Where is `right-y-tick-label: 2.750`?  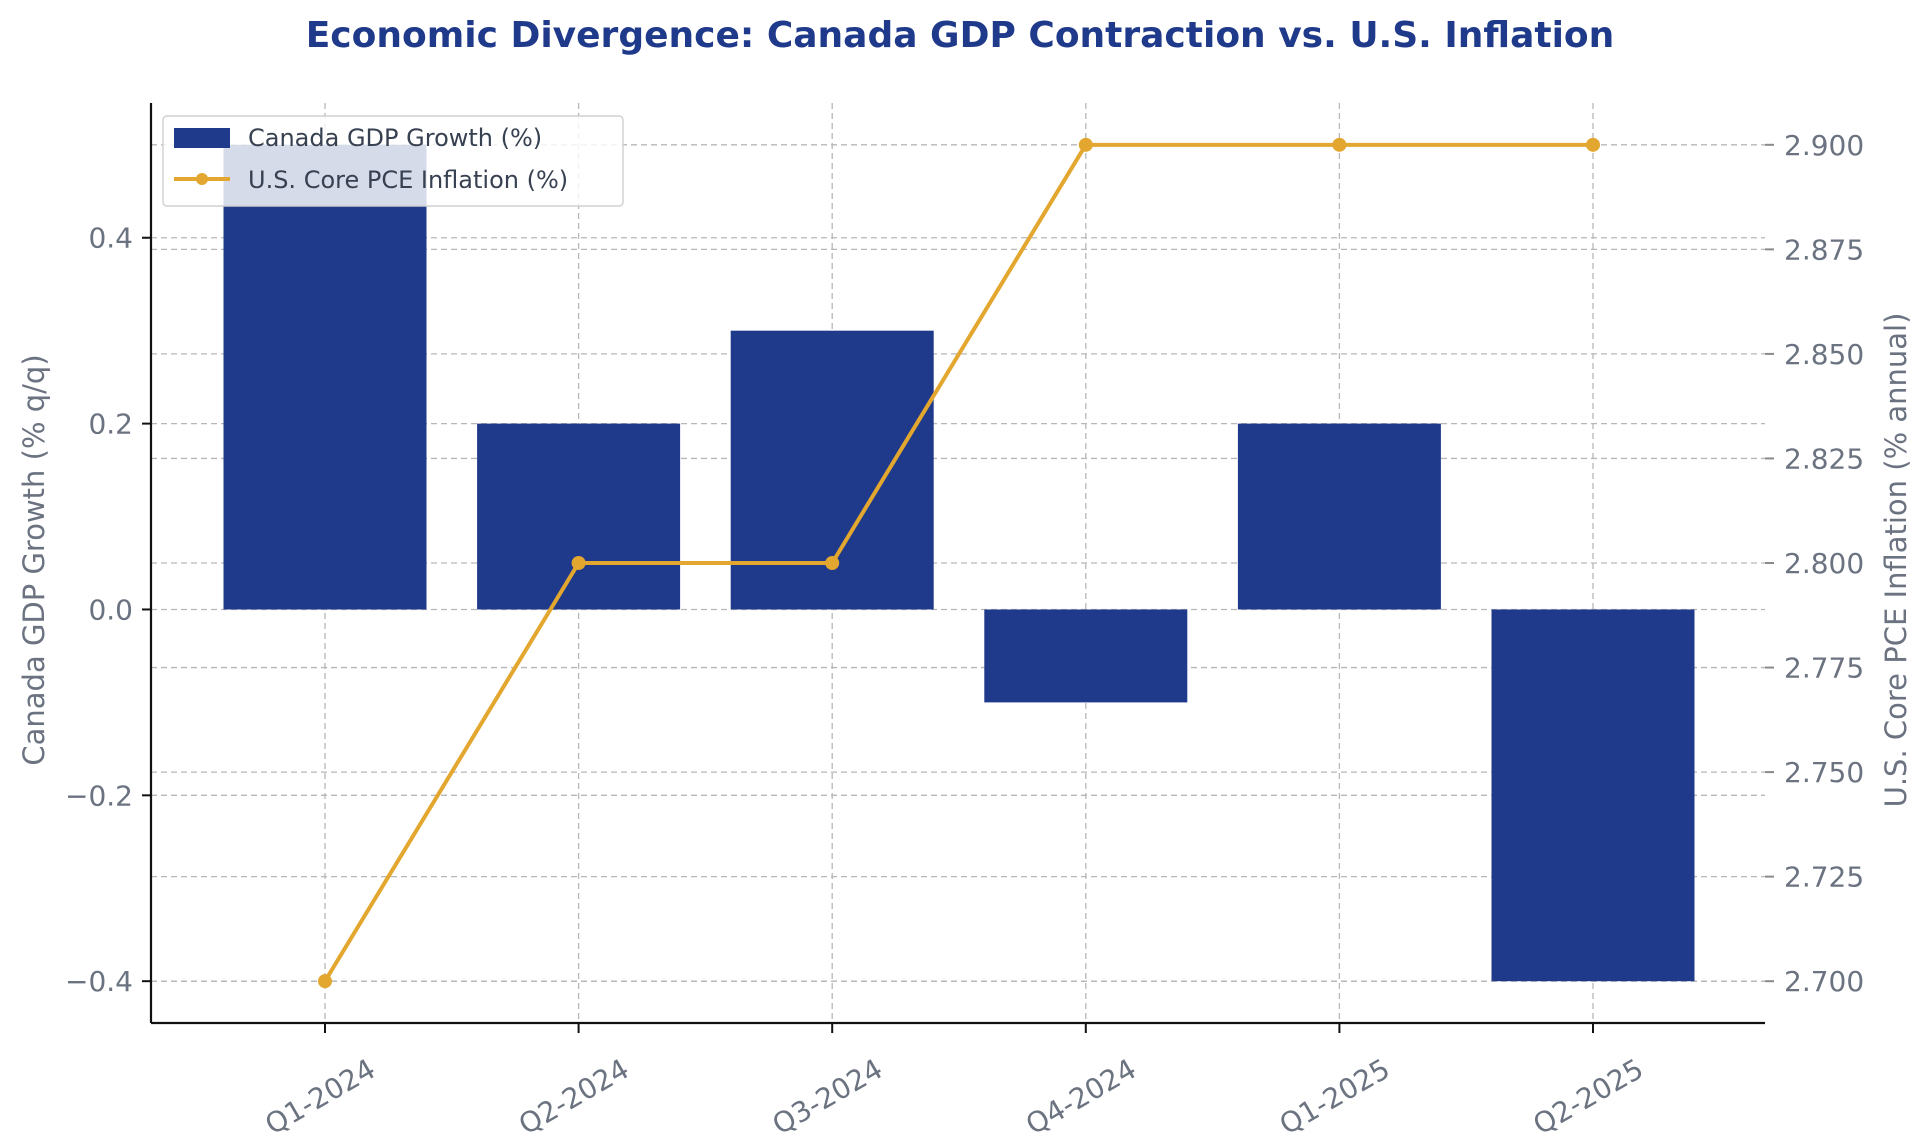 right-y-tick-label: 2.750 is located at coordinates (1824, 772).